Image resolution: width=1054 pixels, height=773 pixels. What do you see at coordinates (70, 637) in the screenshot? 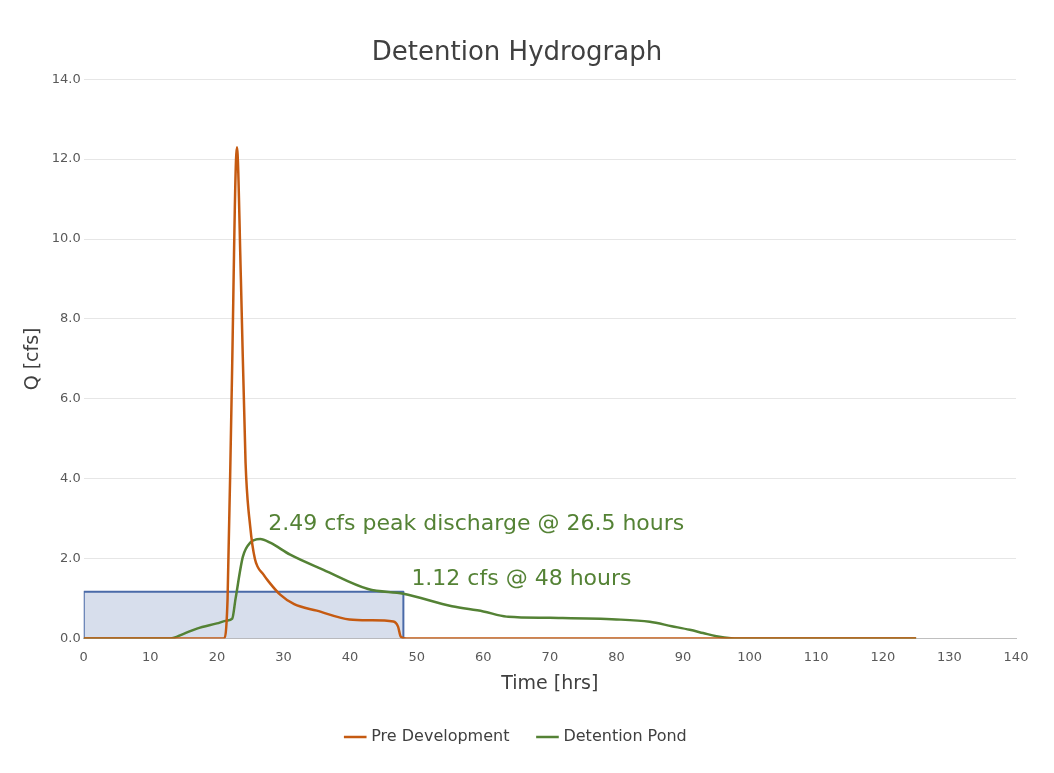
I see `y-tick-label: 0.0` at bounding box center [70, 637].